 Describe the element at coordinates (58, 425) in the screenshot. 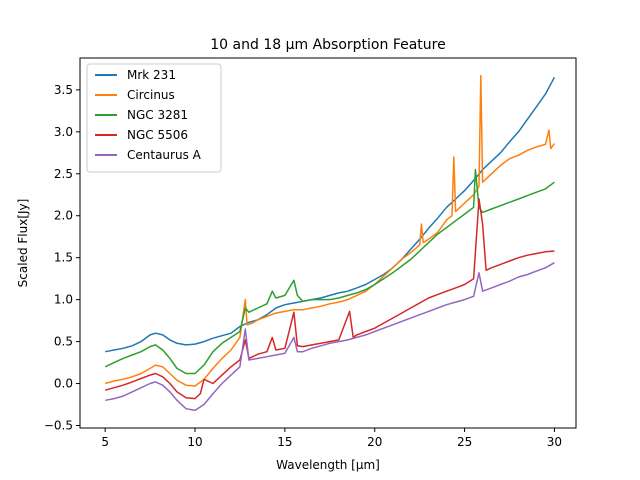

I see `y-tick-label-0: −0.5` at that location.